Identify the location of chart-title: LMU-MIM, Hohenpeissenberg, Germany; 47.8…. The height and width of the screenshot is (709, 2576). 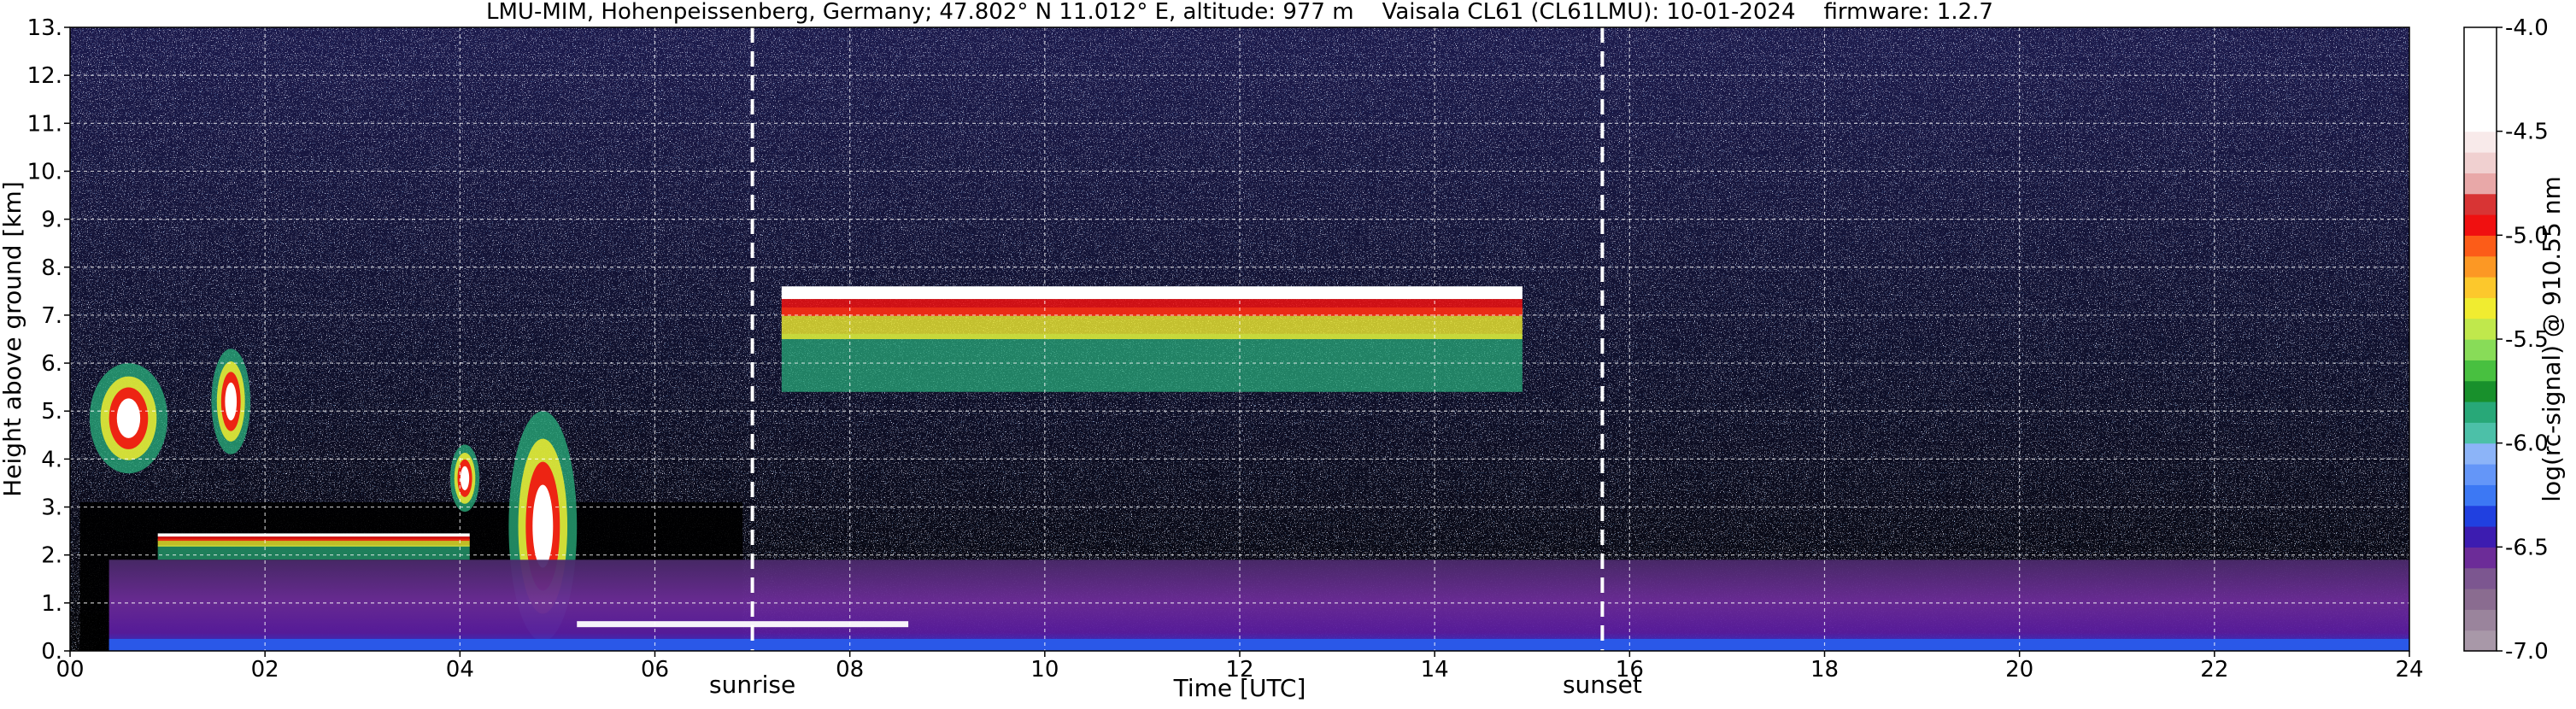
(1239, 12).